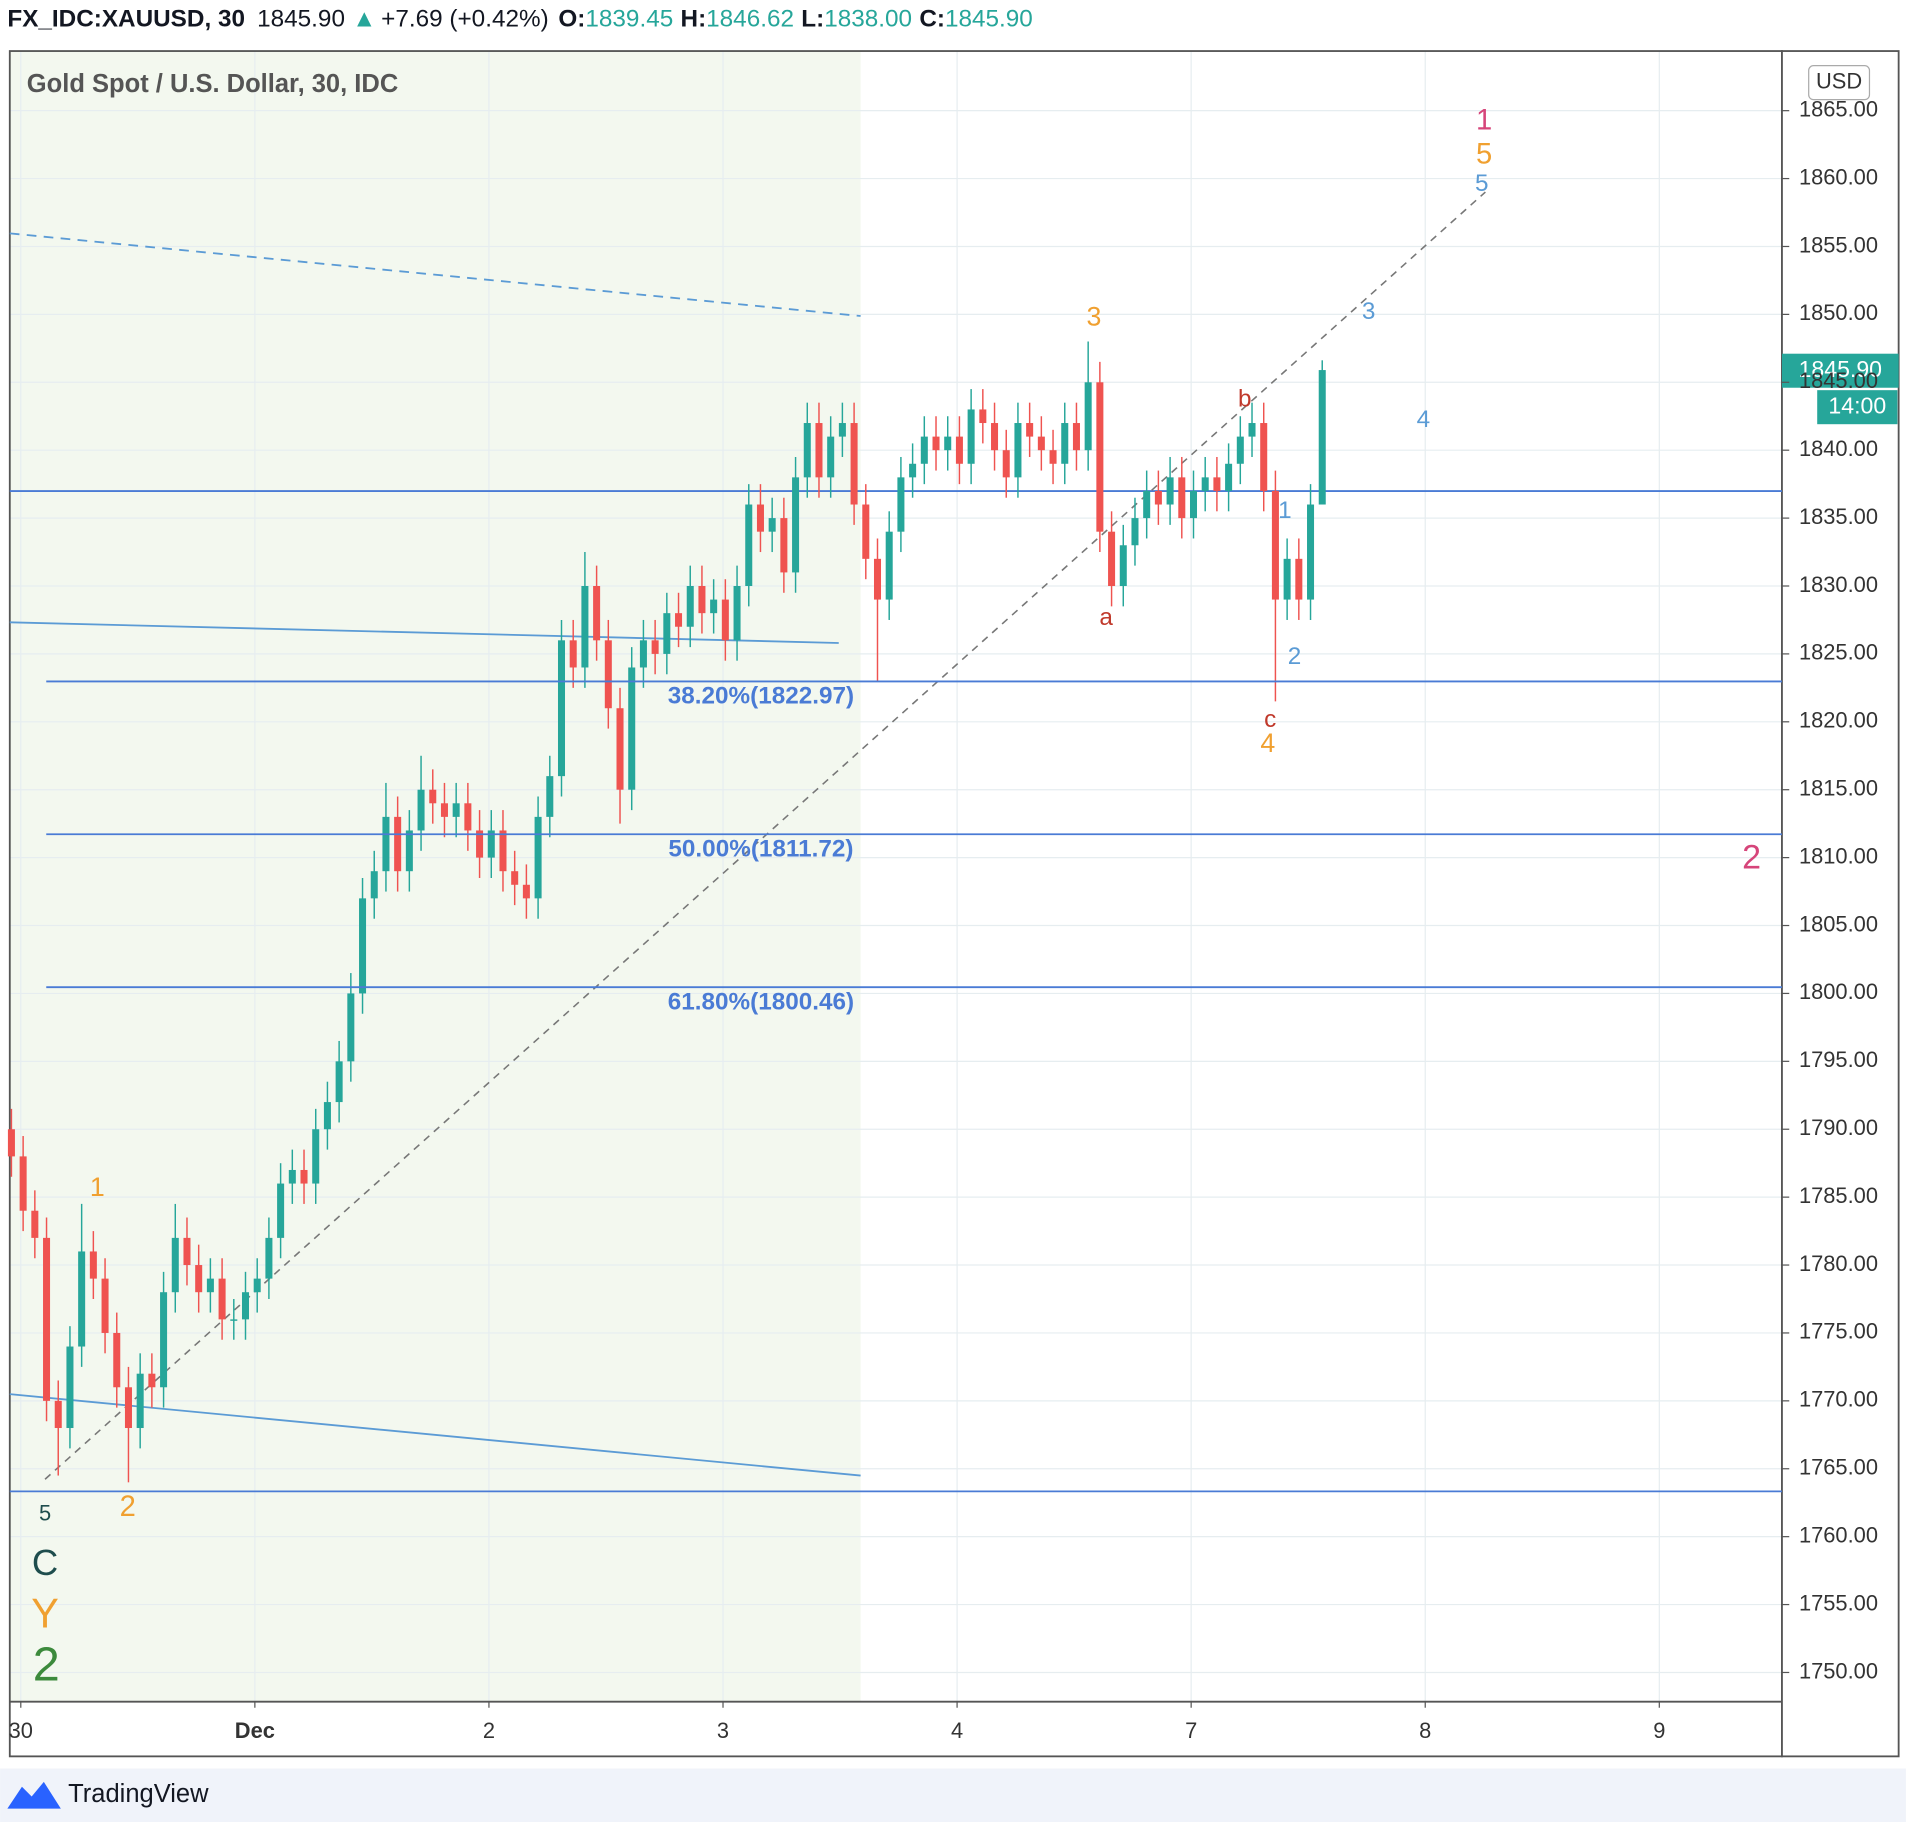 The width and height of the screenshot is (1906, 1822). I want to click on wave-label: C, so click(45, 1562).